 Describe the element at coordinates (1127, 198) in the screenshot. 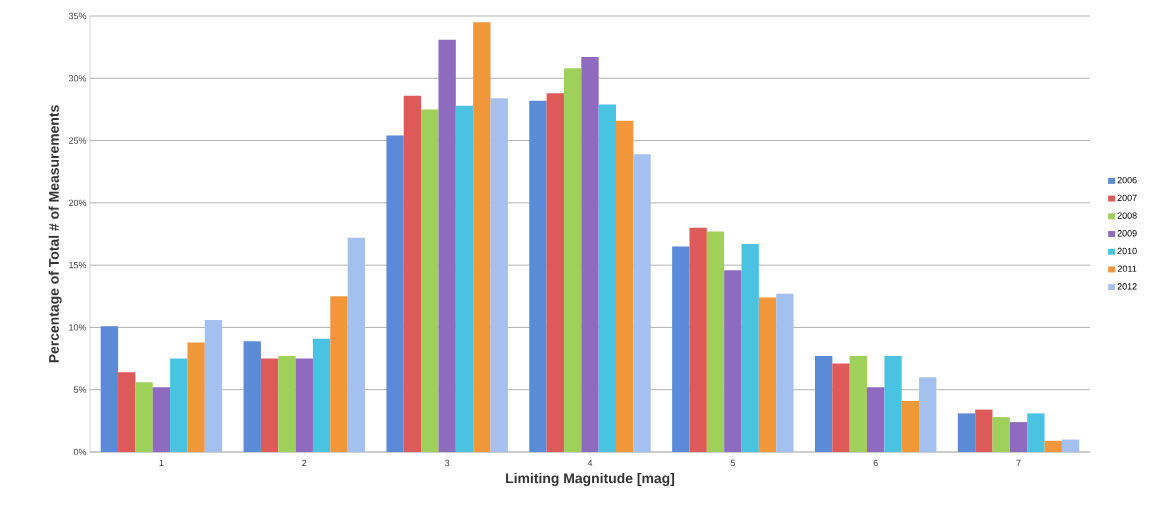

I see `legend-label: 2007` at that location.